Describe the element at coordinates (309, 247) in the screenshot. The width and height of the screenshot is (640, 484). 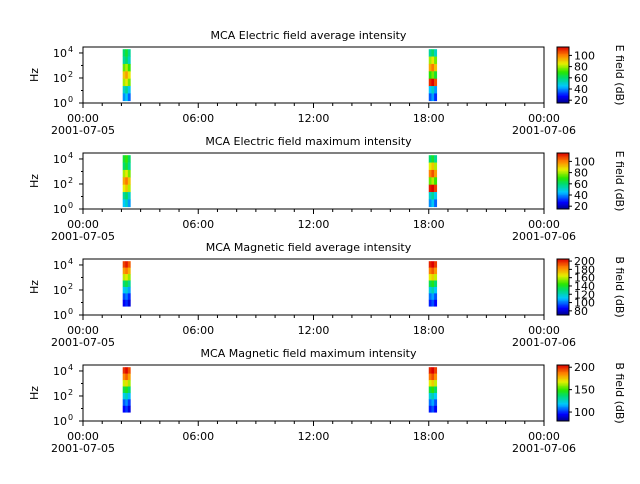
I see `chart-title: MCA Magnetic field average intensity` at that location.